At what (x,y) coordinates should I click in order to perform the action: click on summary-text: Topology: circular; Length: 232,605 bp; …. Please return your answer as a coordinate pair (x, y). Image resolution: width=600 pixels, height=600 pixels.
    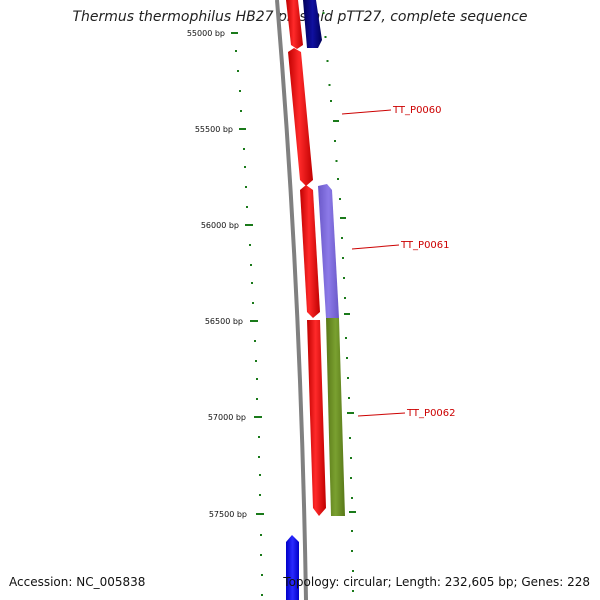
    Looking at the image, I should click on (436, 582).